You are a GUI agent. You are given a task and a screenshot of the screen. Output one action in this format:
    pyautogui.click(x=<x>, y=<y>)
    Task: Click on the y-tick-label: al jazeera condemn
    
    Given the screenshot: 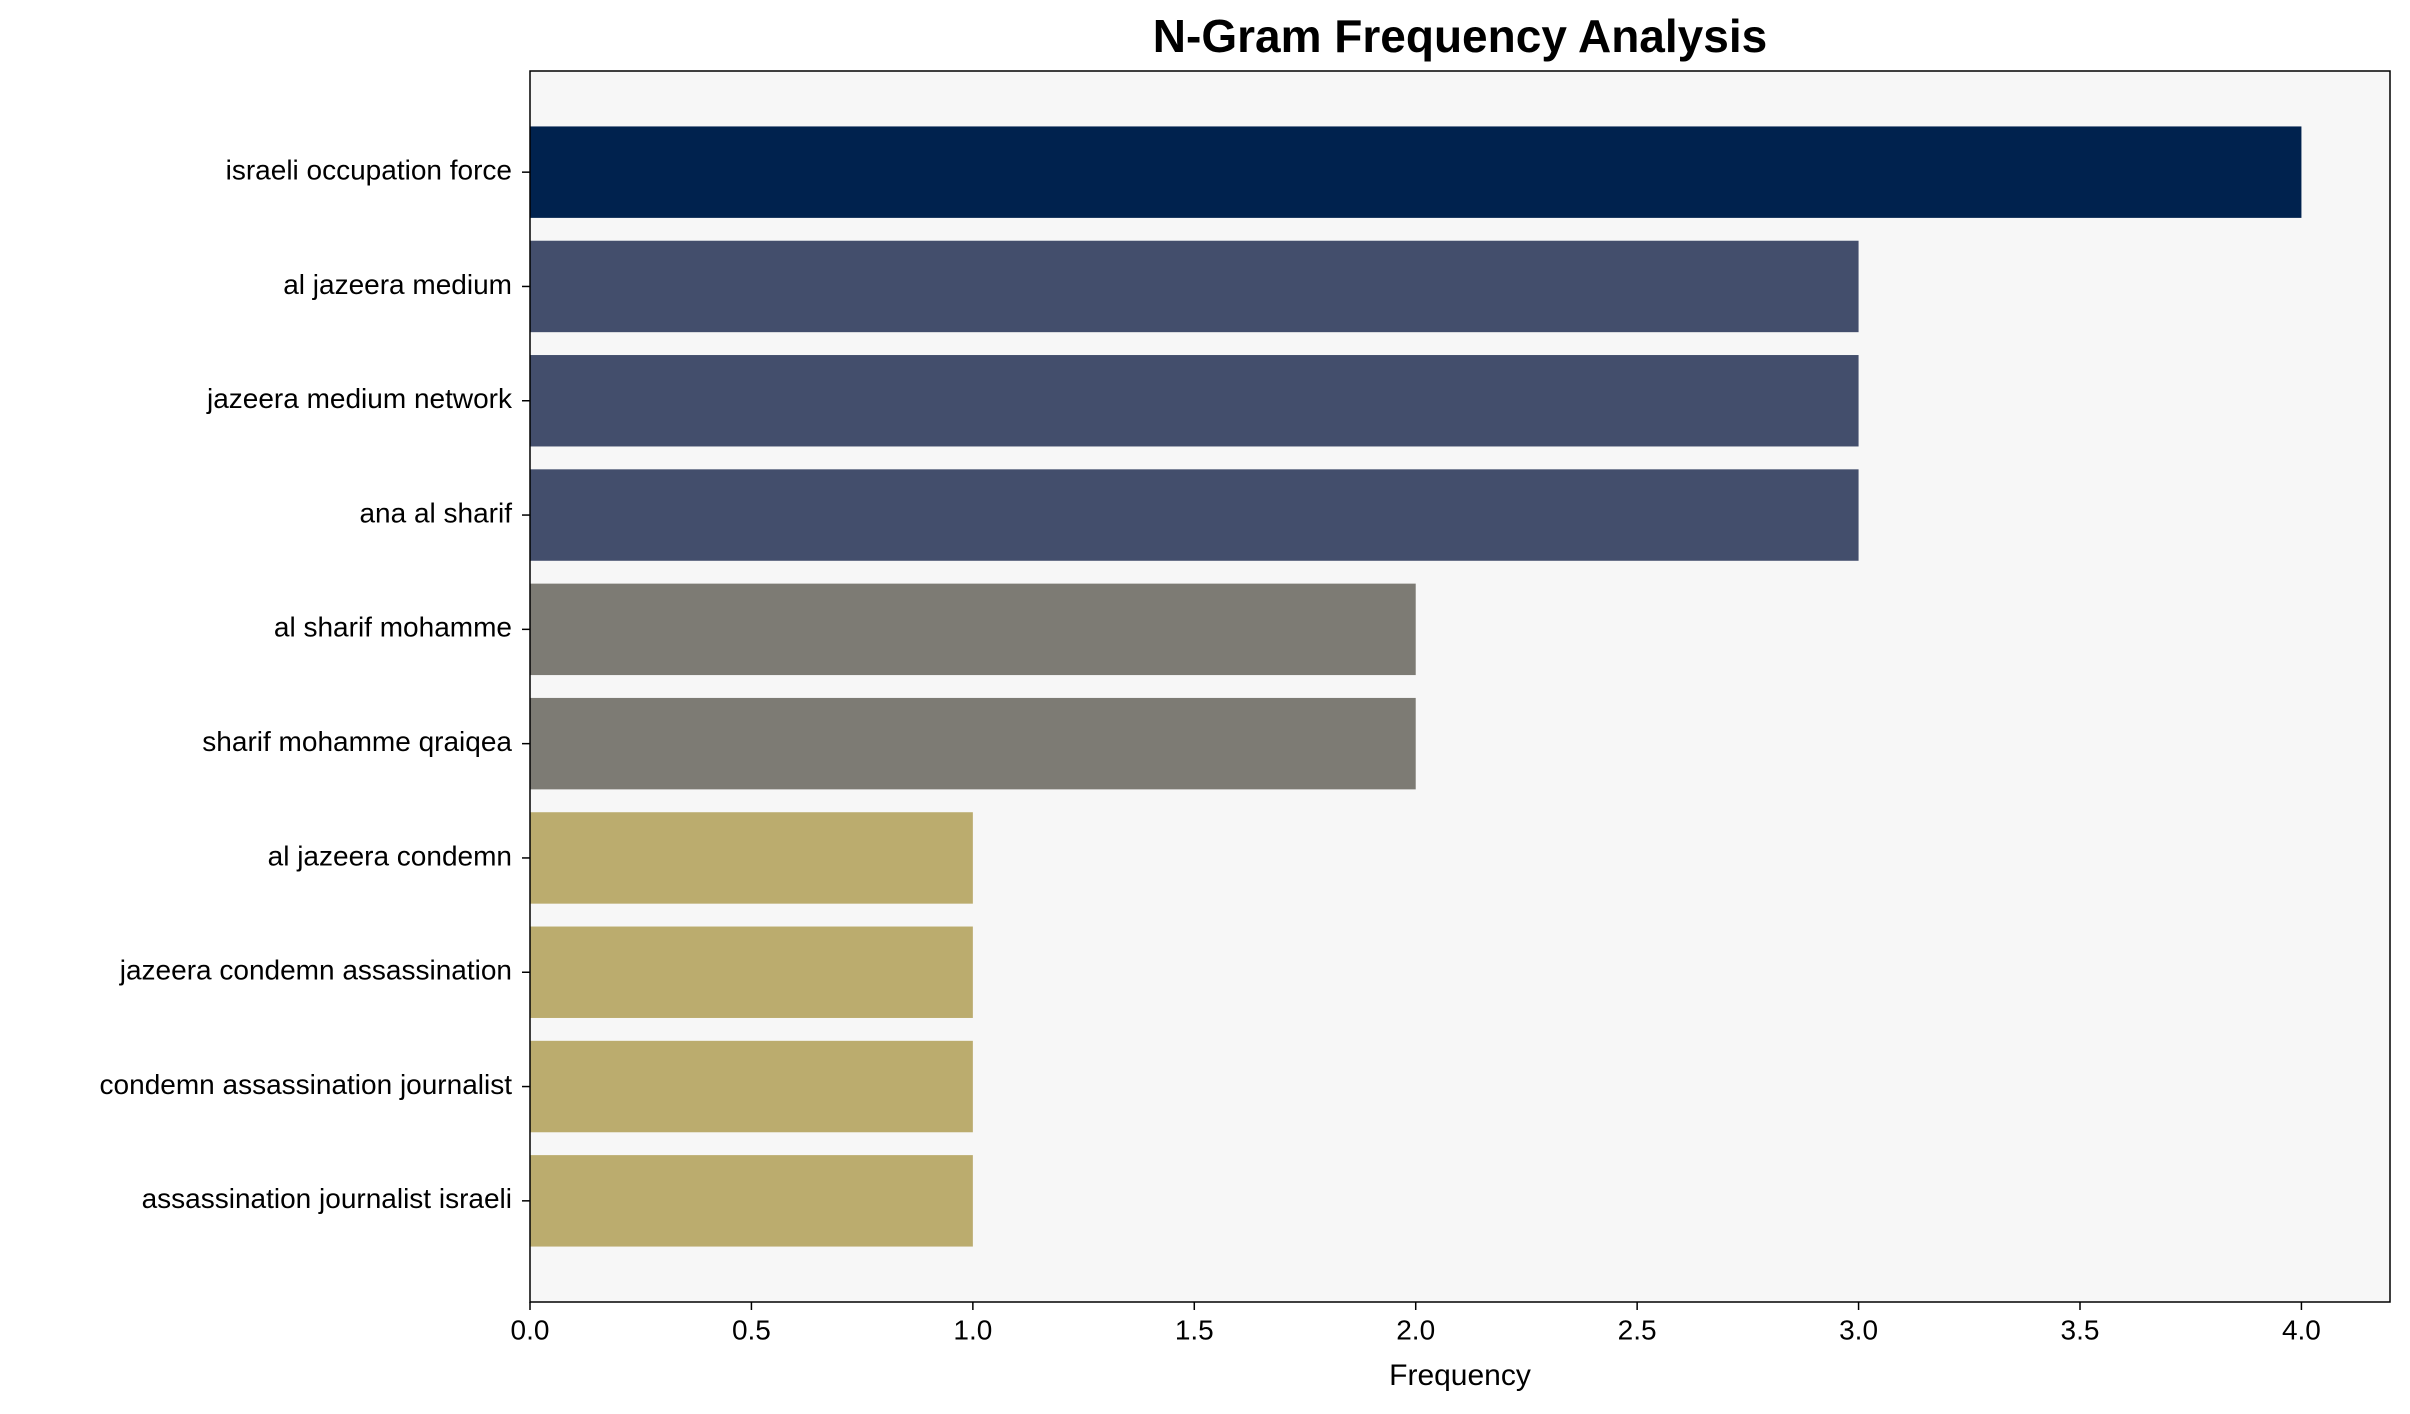 What is the action you would take?
    pyautogui.click(x=390, y=855)
    